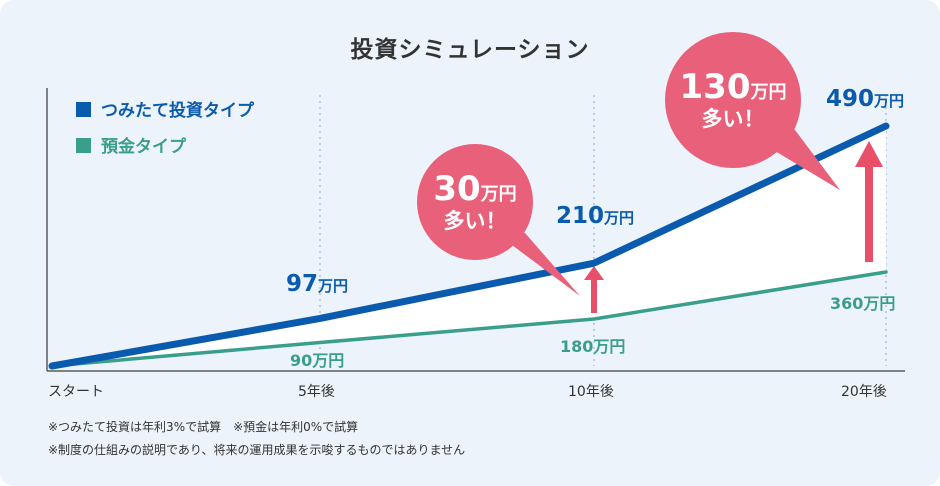 The image size is (940, 486). I want to click on legend-swatch-deposit, so click(83, 145).